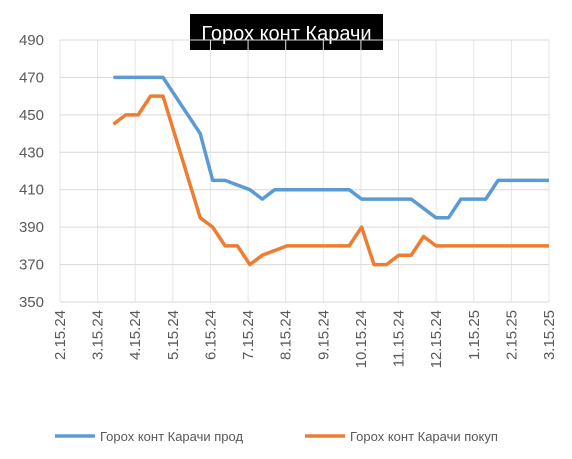 The width and height of the screenshot is (572, 459). Describe the element at coordinates (361, 339) in the screenshot. I see `x-tick-label: 10.15.24` at that location.